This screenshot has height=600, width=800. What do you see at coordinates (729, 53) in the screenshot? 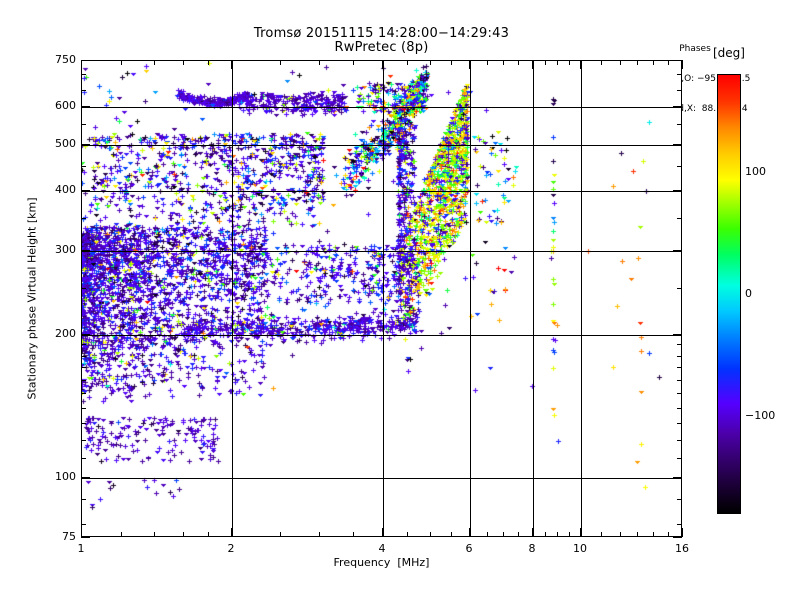
I see `colorbar-unit-label: [deg]` at bounding box center [729, 53].